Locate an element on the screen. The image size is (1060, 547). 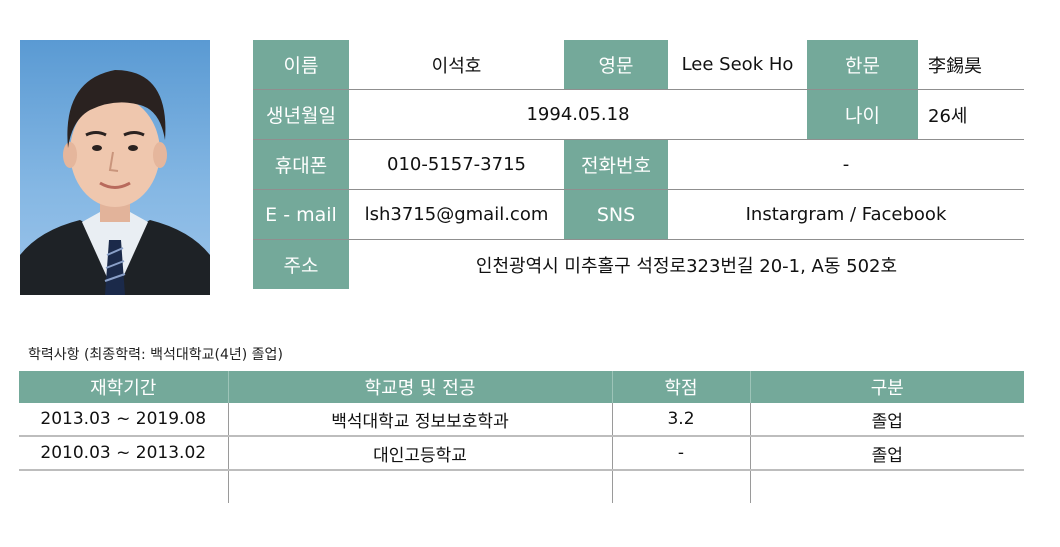
phone-value: - is located at coordinates (846, 164).